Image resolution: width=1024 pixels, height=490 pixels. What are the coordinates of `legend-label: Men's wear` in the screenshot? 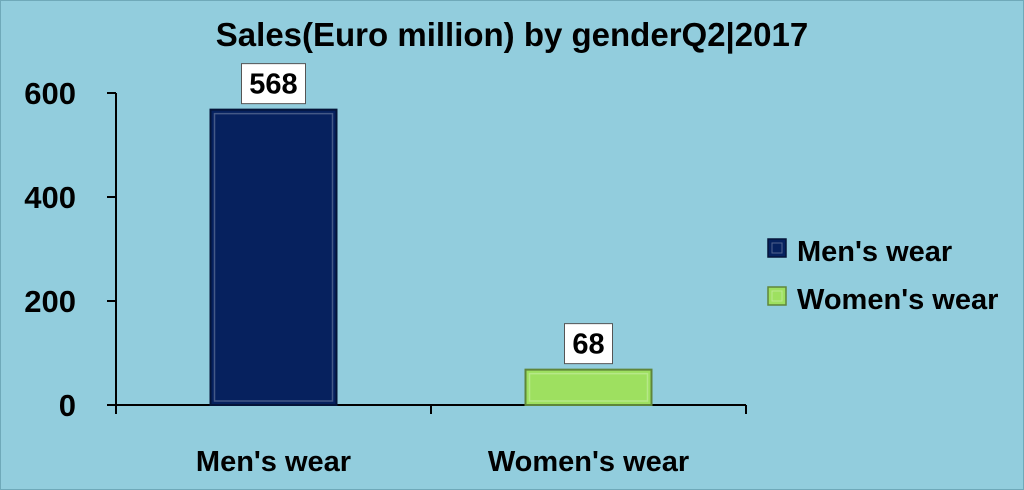 It's located at (874, 252).